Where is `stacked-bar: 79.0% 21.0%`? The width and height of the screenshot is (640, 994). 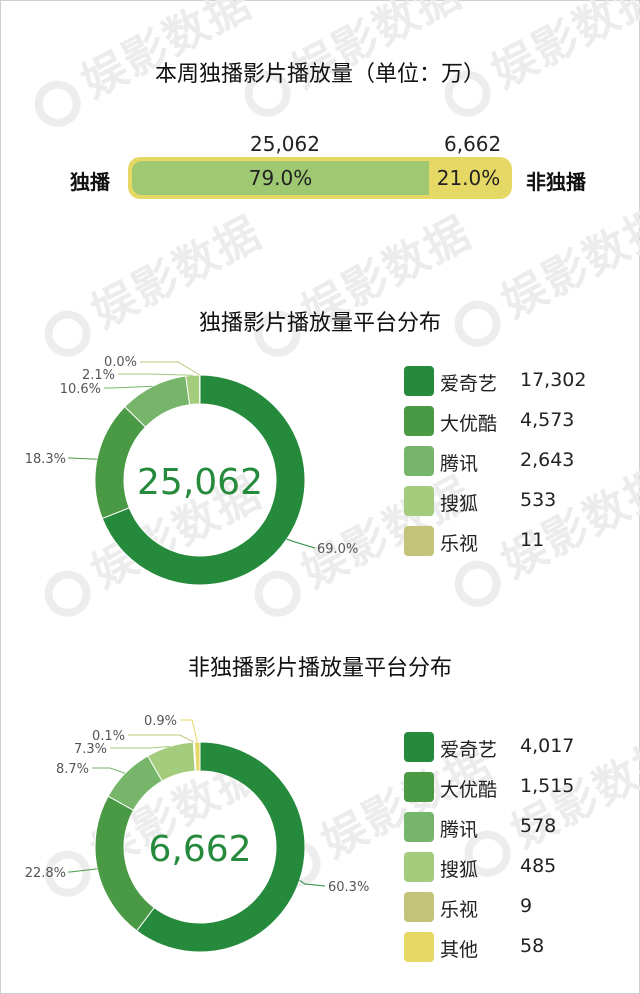
stacked-bar: 79.0% 21.0% is located at coordinates (320, 178).